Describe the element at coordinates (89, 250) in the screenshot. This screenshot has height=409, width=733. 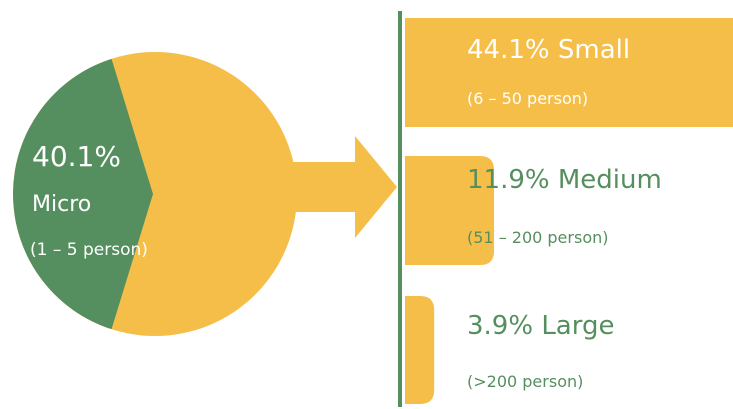
I see `micro-range-label: (1 – 5 person)` at that location.